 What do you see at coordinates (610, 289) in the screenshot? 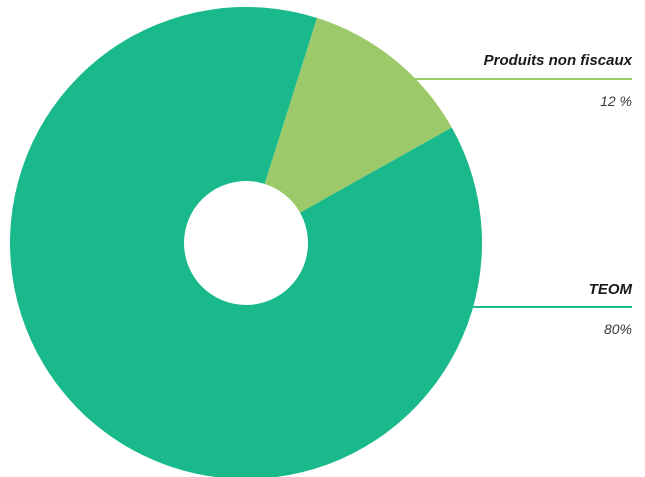
I see `legend-label-teom: TEOM` at bounding box center [610, 289].